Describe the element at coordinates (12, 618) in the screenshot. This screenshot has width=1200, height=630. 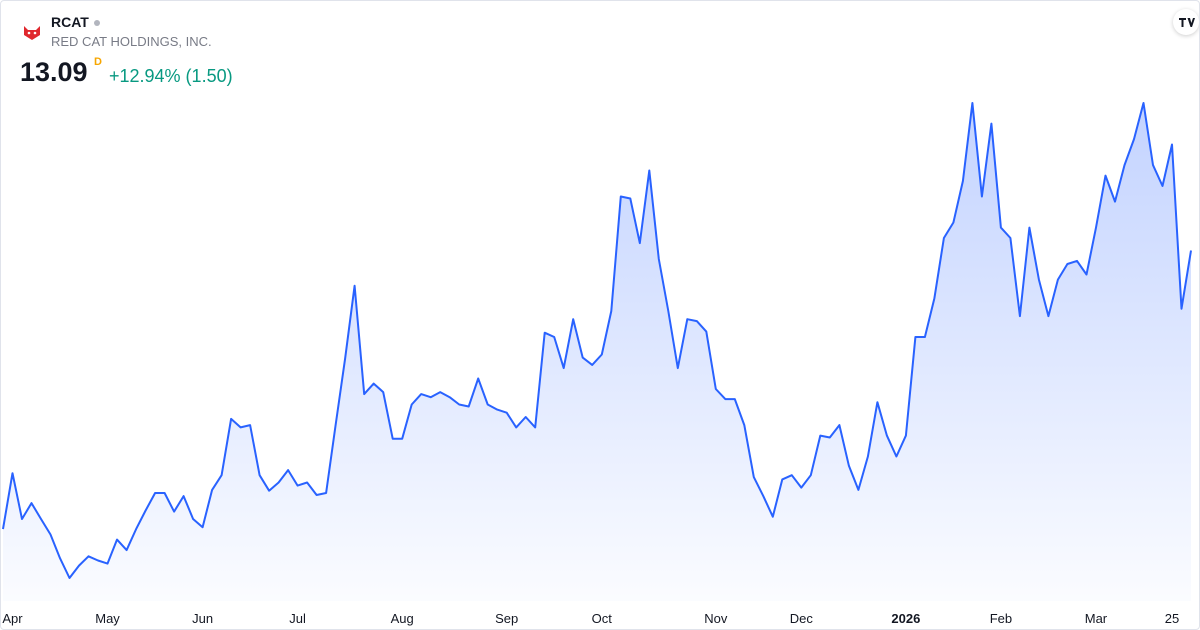
I see `x-tick-label: Apr` at that location.